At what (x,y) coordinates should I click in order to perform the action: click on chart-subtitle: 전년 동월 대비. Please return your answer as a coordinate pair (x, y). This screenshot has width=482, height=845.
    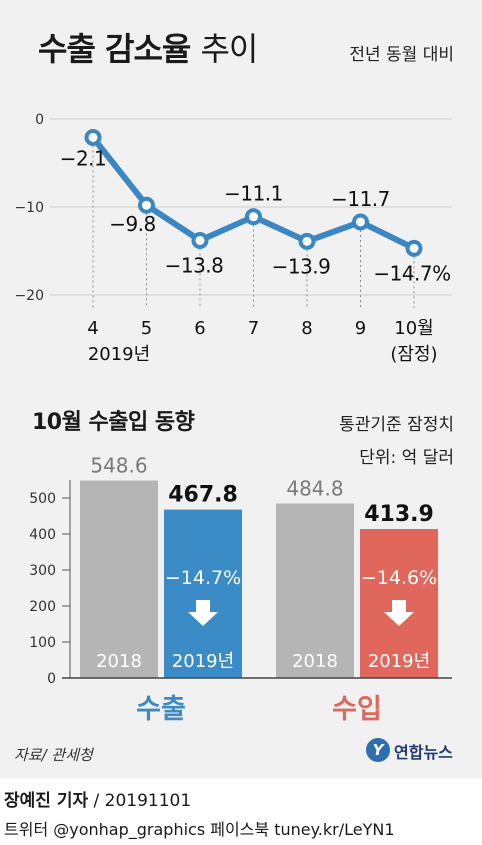
    Looking at the image, I should click on (401, 55).